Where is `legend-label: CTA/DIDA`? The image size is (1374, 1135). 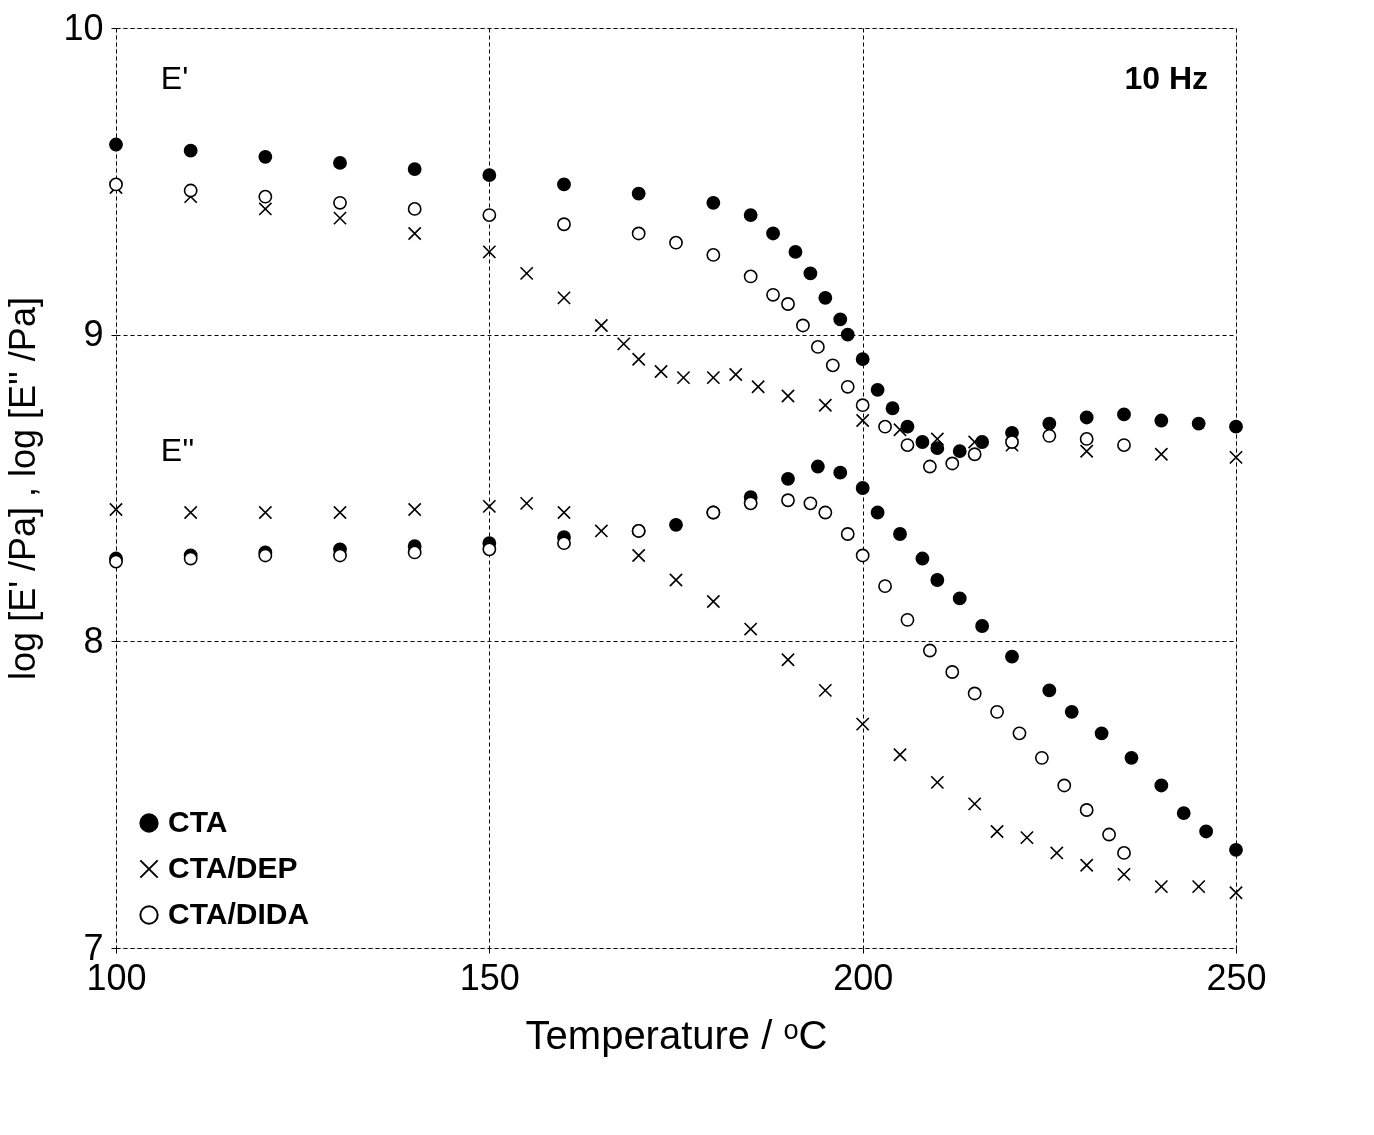 legend-label: CTA/DIDA is located at coordinates (239, 913).